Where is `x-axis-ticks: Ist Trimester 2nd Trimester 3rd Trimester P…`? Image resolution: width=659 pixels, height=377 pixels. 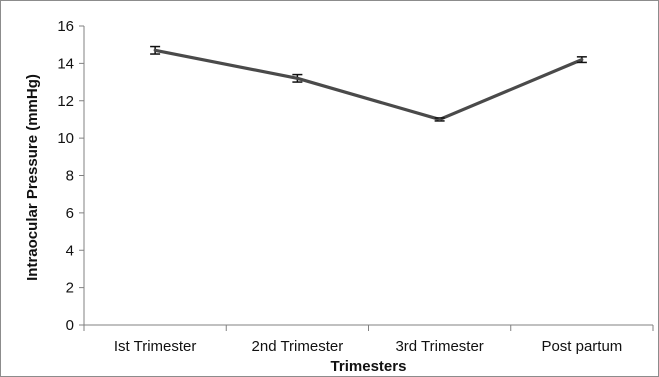
x-axis-ticks: Ist Trimester 2nd Trimester 3rd Trimester P… is located at coordinates (368, 340).